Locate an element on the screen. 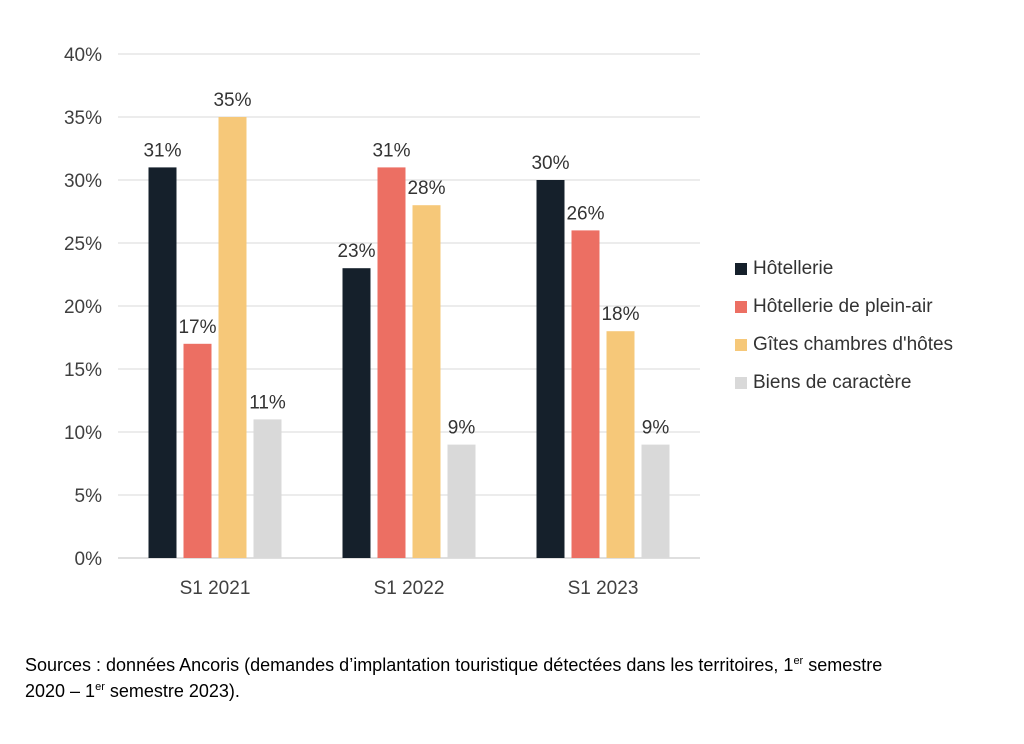  data-label: 17% is located at coordinates (197, 327).